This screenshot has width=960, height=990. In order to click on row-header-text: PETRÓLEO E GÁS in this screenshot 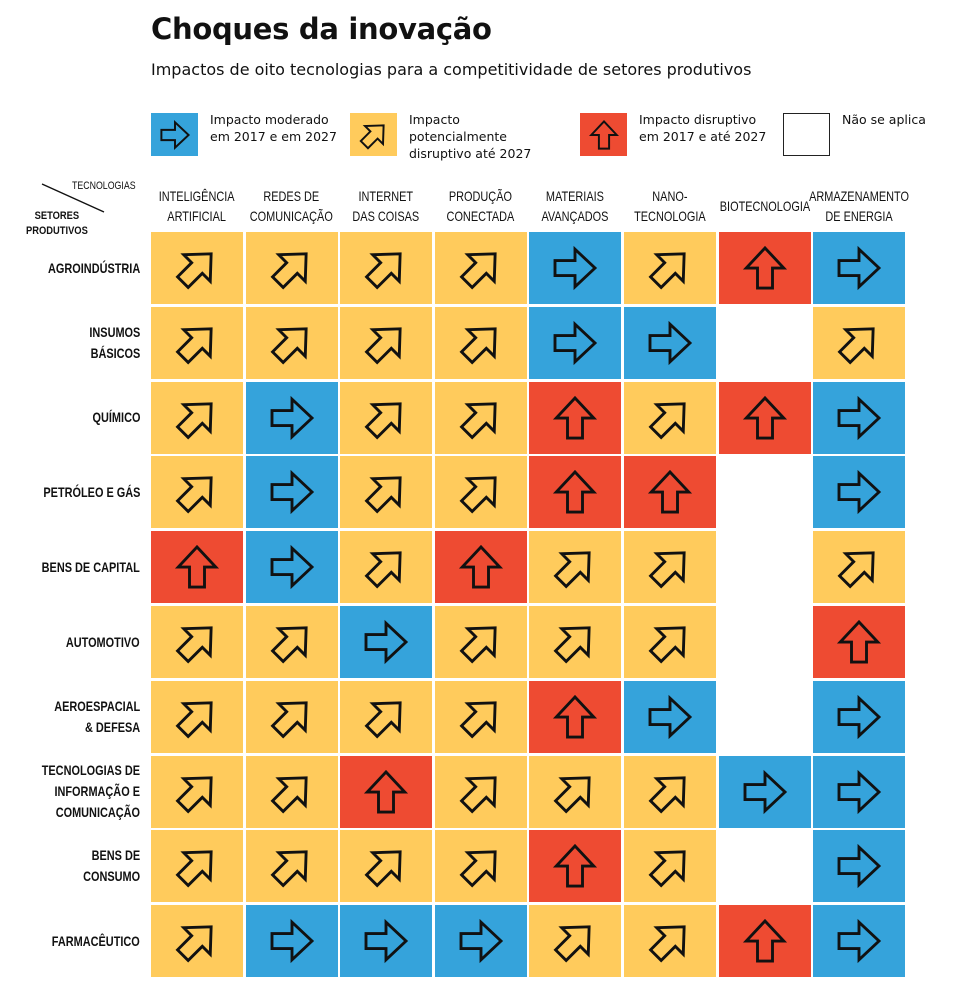, I will do `click(91, 491)`.